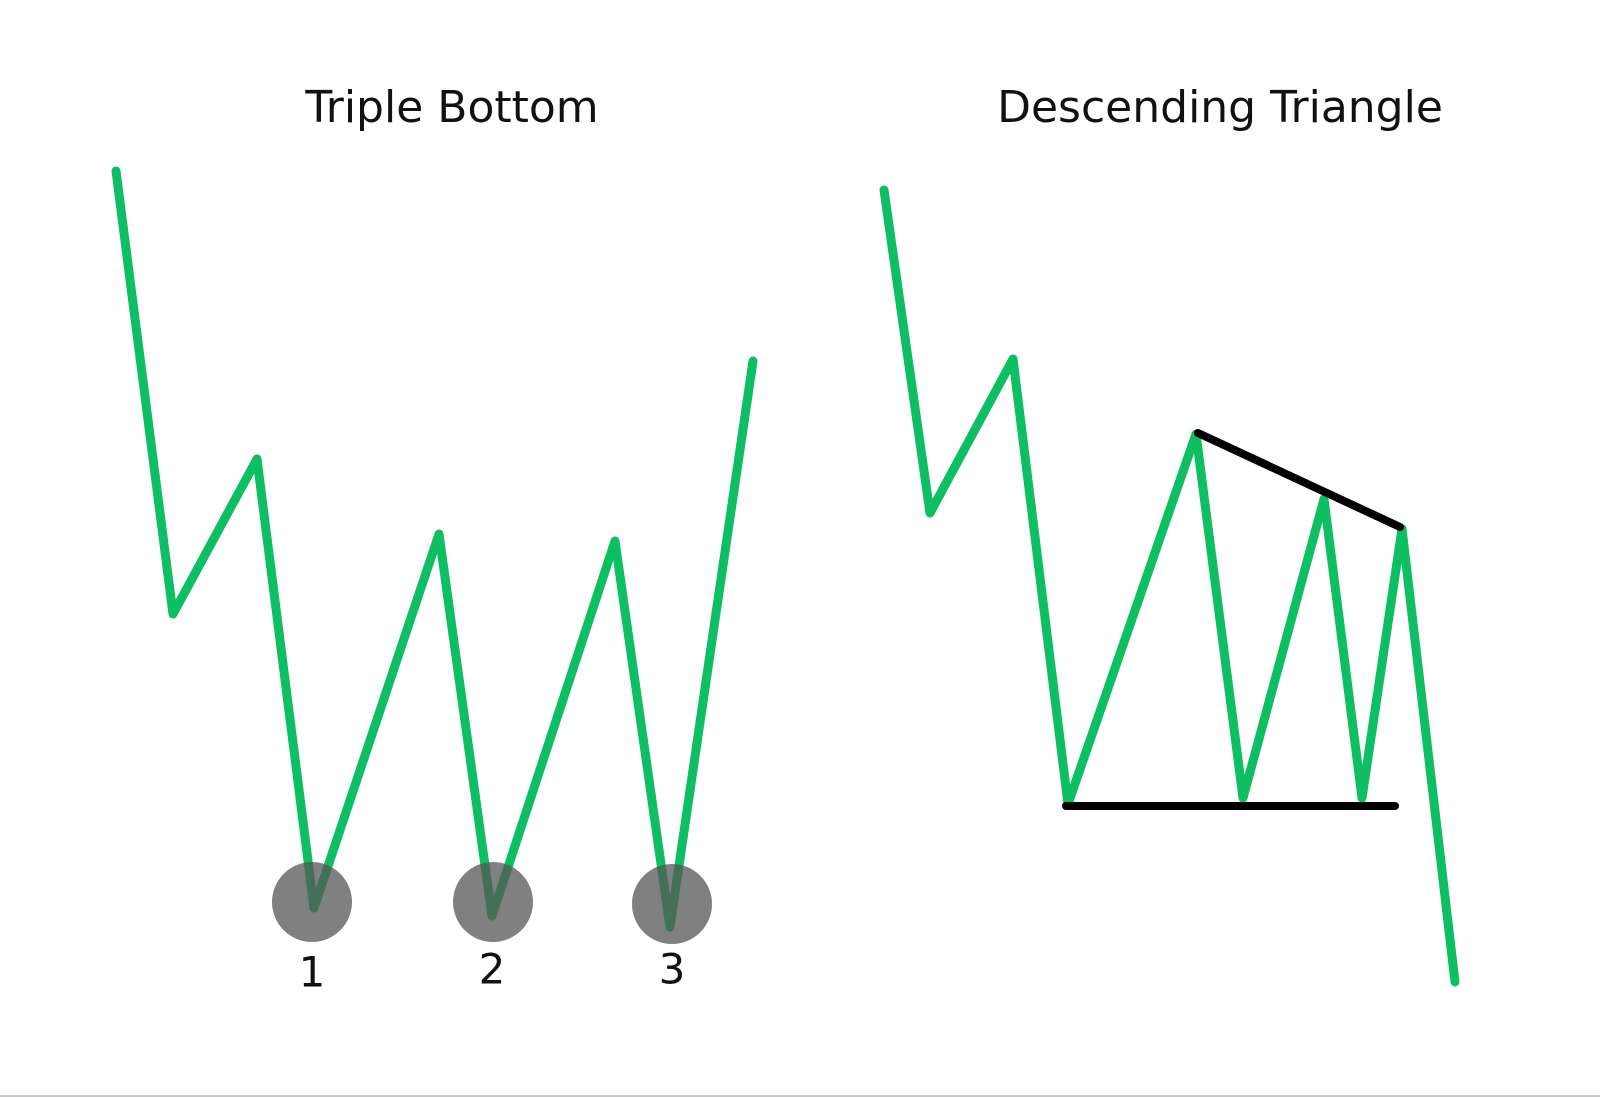  What do you see at coordinates (312, 972) in the screenshot?
I see `bottom-label: 1` at bounding box center [312, 972].